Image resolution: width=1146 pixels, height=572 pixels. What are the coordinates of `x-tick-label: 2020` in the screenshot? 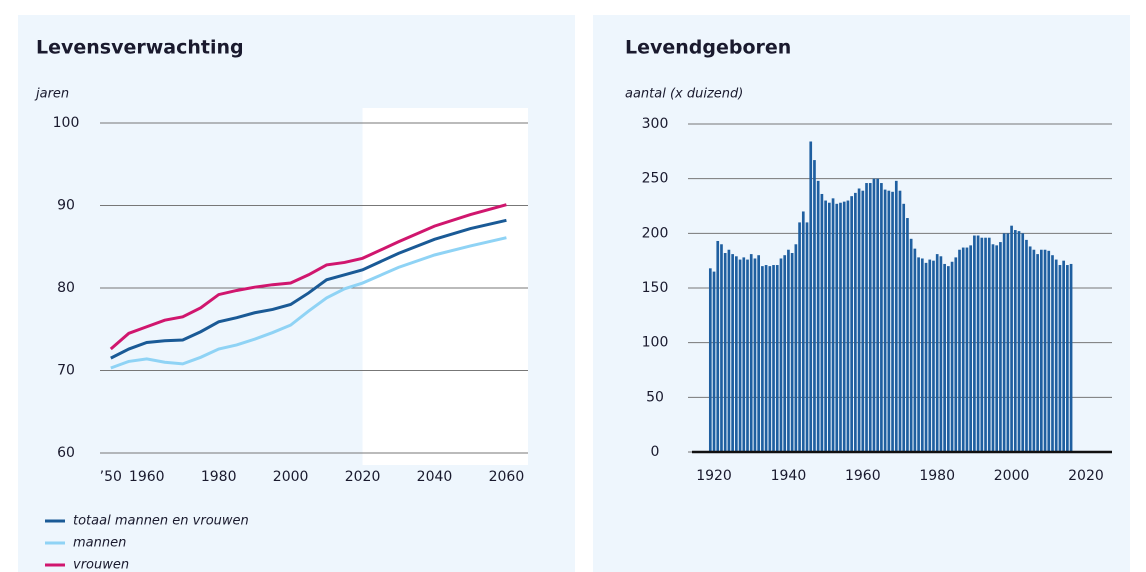 It's located at (363, 477).